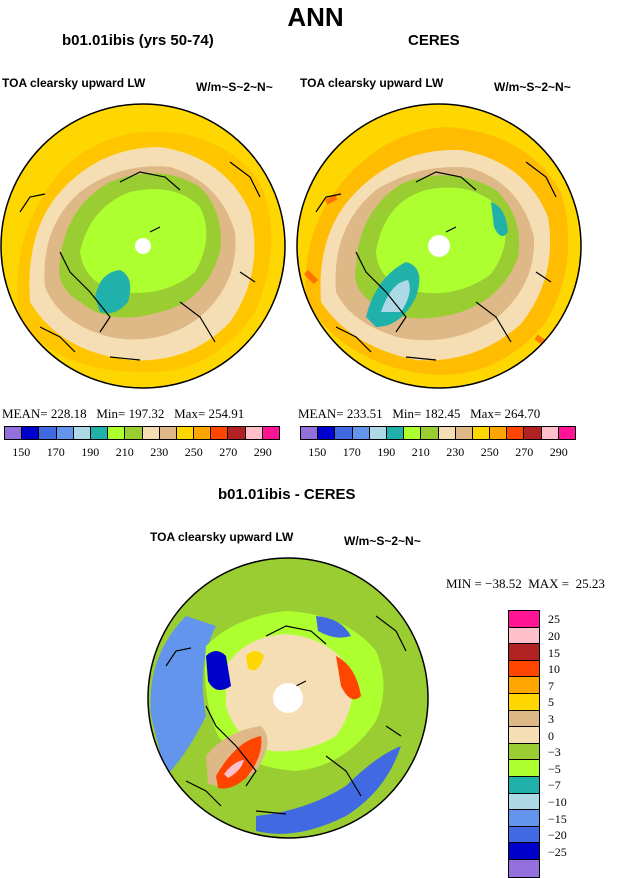 The width and height of the screenshot is (631, 878). I want to click on colorbar-tick-label: 5, so click(551, 702).